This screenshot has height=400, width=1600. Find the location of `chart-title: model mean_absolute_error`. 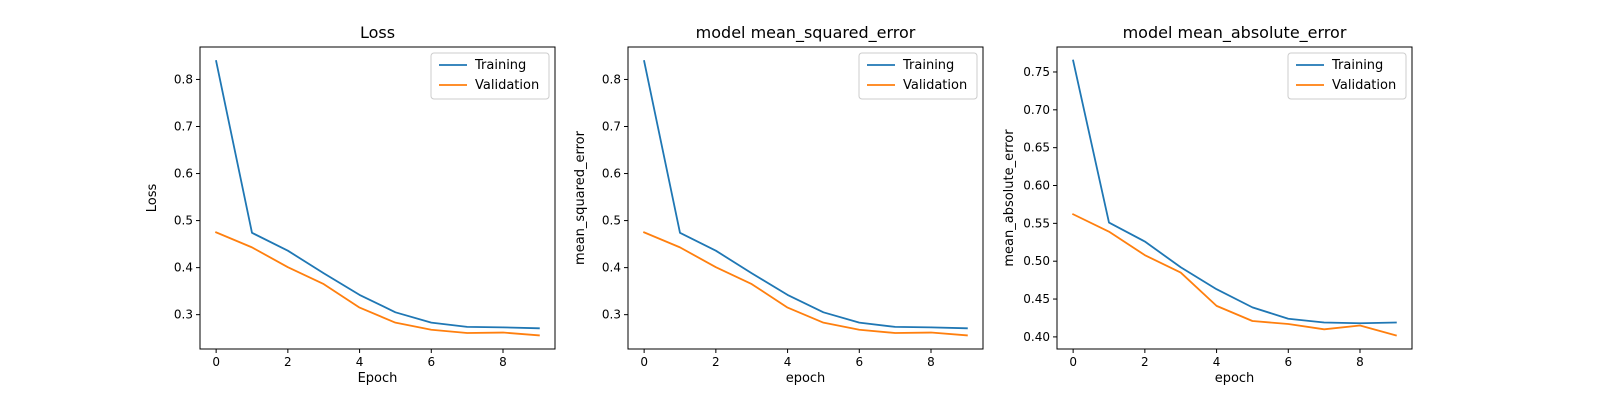

chart-title: model mean_absolute_error is located at coordinates (1235, 33).